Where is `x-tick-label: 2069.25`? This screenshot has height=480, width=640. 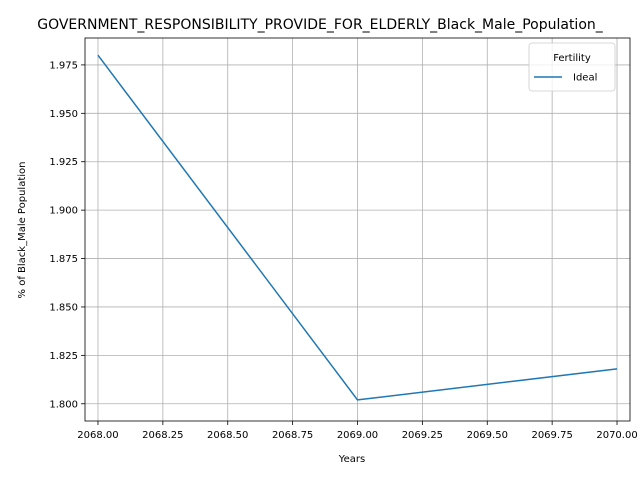 x-tick-label: 2069.25 is located at coordinates (422, 435).